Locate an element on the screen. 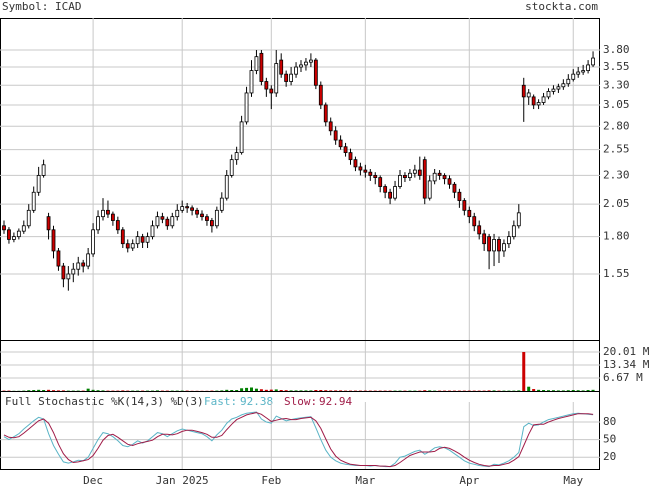 This screenshot has height=486, width=655. y-tick-label: 1.80 is located at coordinates (616, 236).